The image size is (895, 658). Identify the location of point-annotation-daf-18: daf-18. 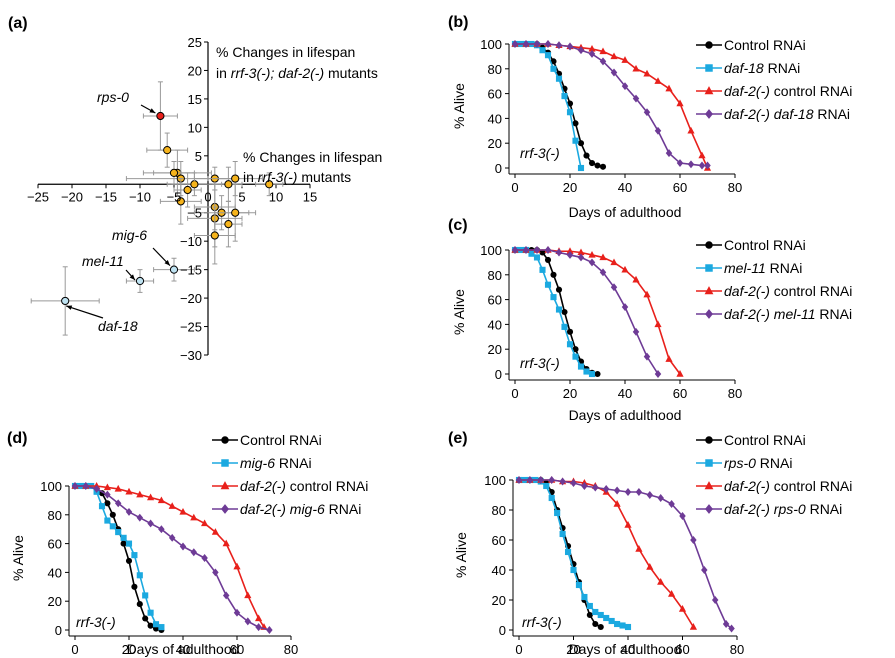
(118, 326).